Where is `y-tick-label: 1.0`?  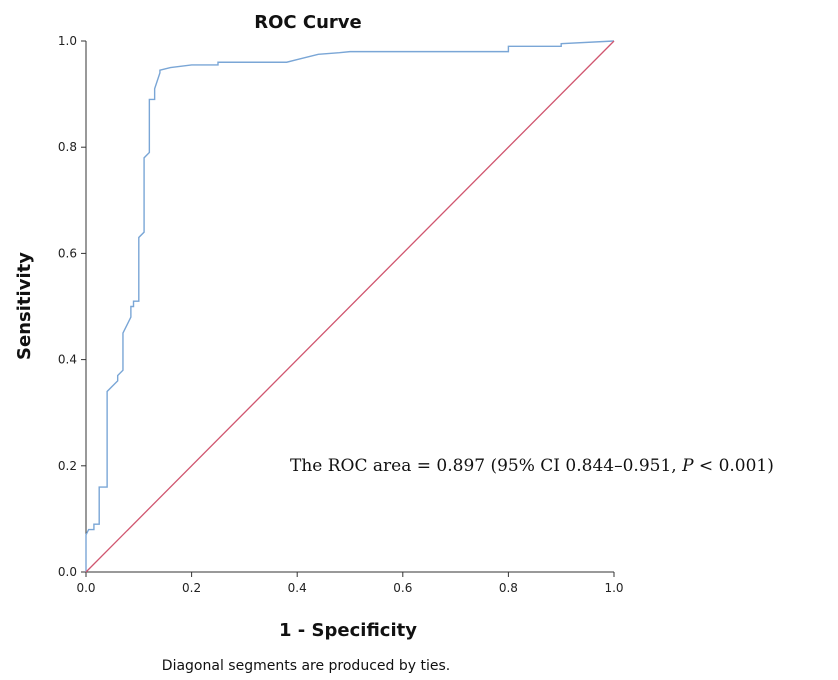 y-tick-label: 1.0 is located at coordinates (67, 41).